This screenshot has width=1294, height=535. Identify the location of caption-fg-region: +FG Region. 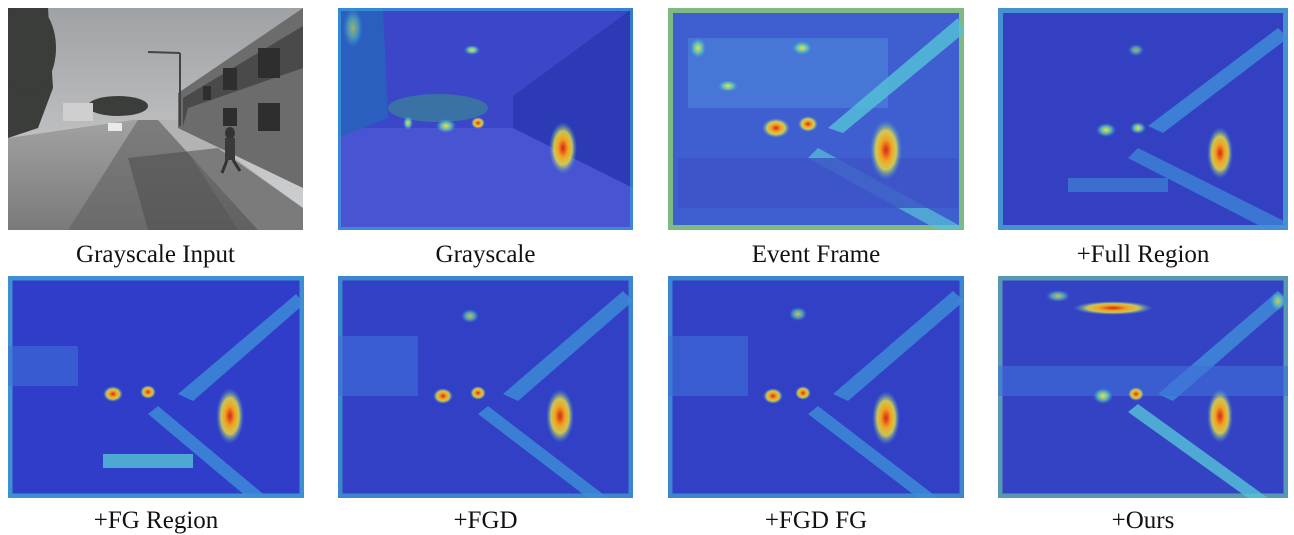
(156, 520).